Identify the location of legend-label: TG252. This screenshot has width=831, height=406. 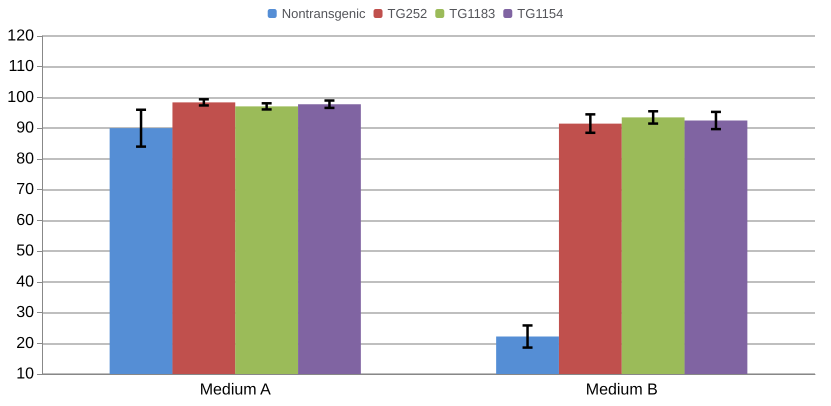
(408, 13).